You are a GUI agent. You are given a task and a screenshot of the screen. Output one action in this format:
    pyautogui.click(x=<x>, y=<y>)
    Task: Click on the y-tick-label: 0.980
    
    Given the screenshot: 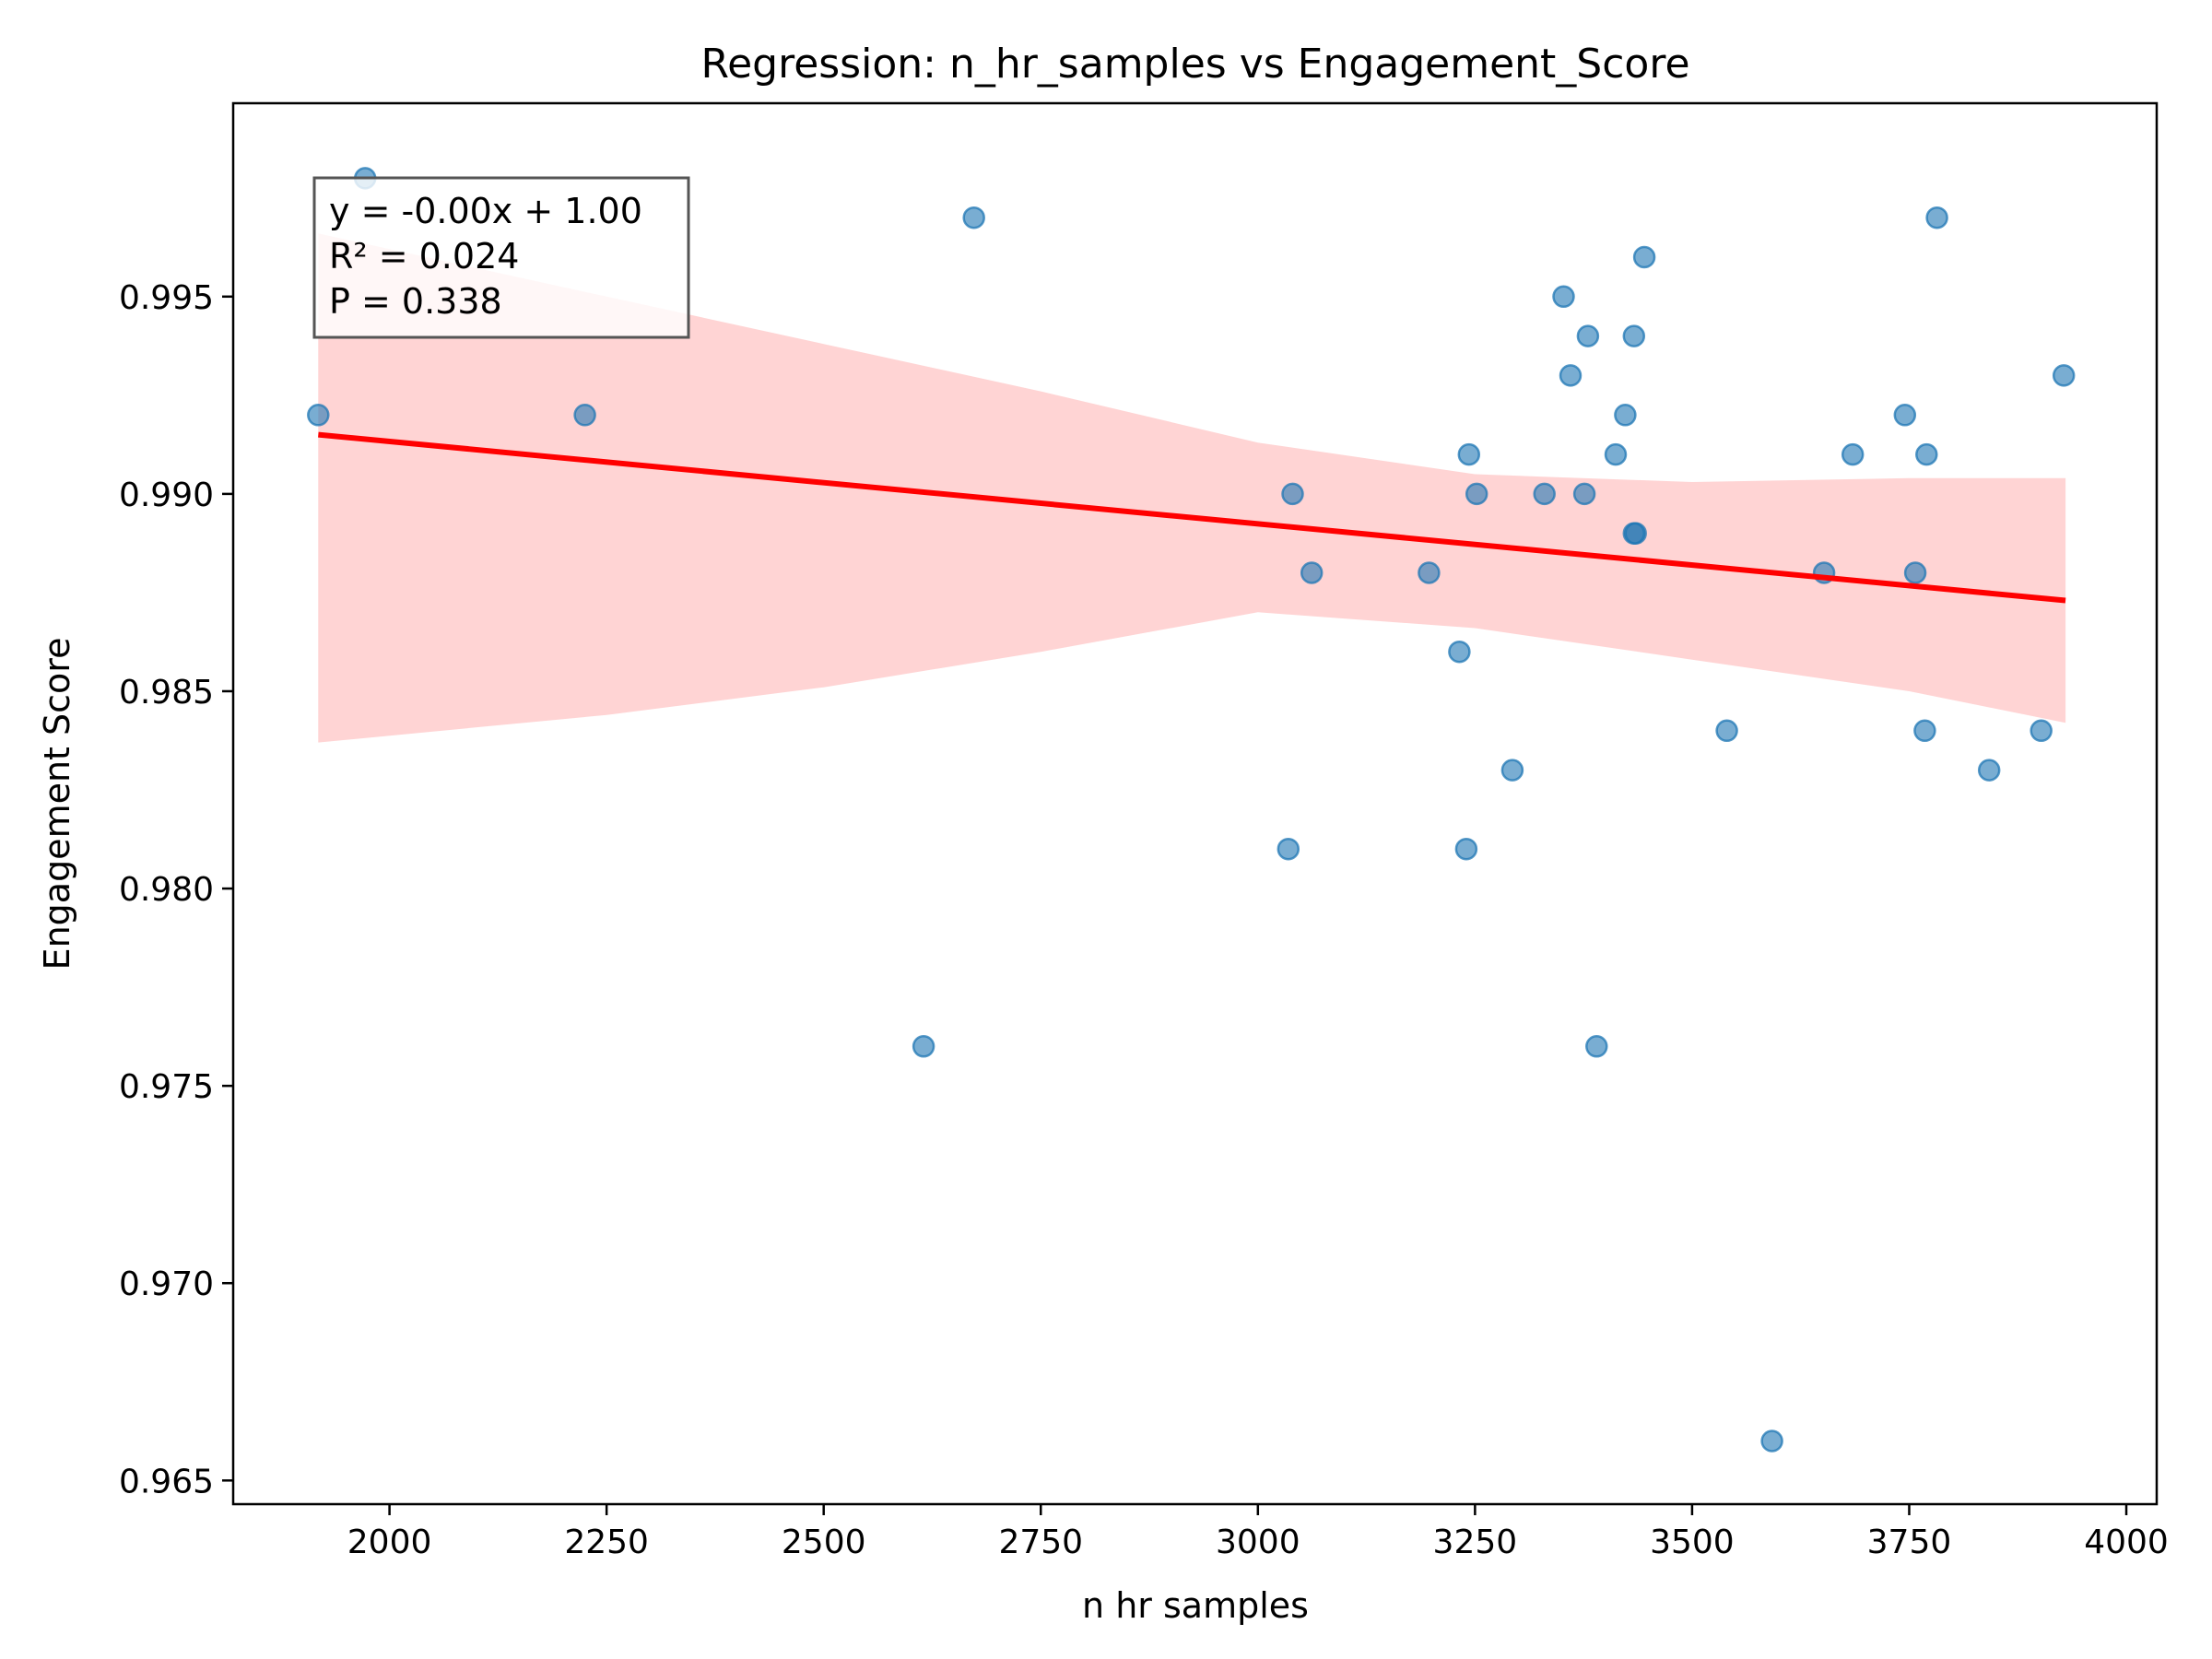 What is the action you would take?
    pyautogui.click(x=166, y=890)
    